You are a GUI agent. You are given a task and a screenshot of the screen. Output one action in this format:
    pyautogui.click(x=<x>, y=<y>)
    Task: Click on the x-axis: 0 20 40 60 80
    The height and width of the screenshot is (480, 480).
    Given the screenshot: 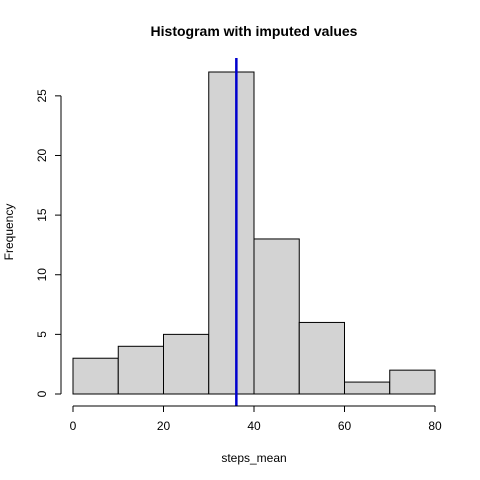 What is the action you would take?
    pyautogui.click(x=256, y=419)
    